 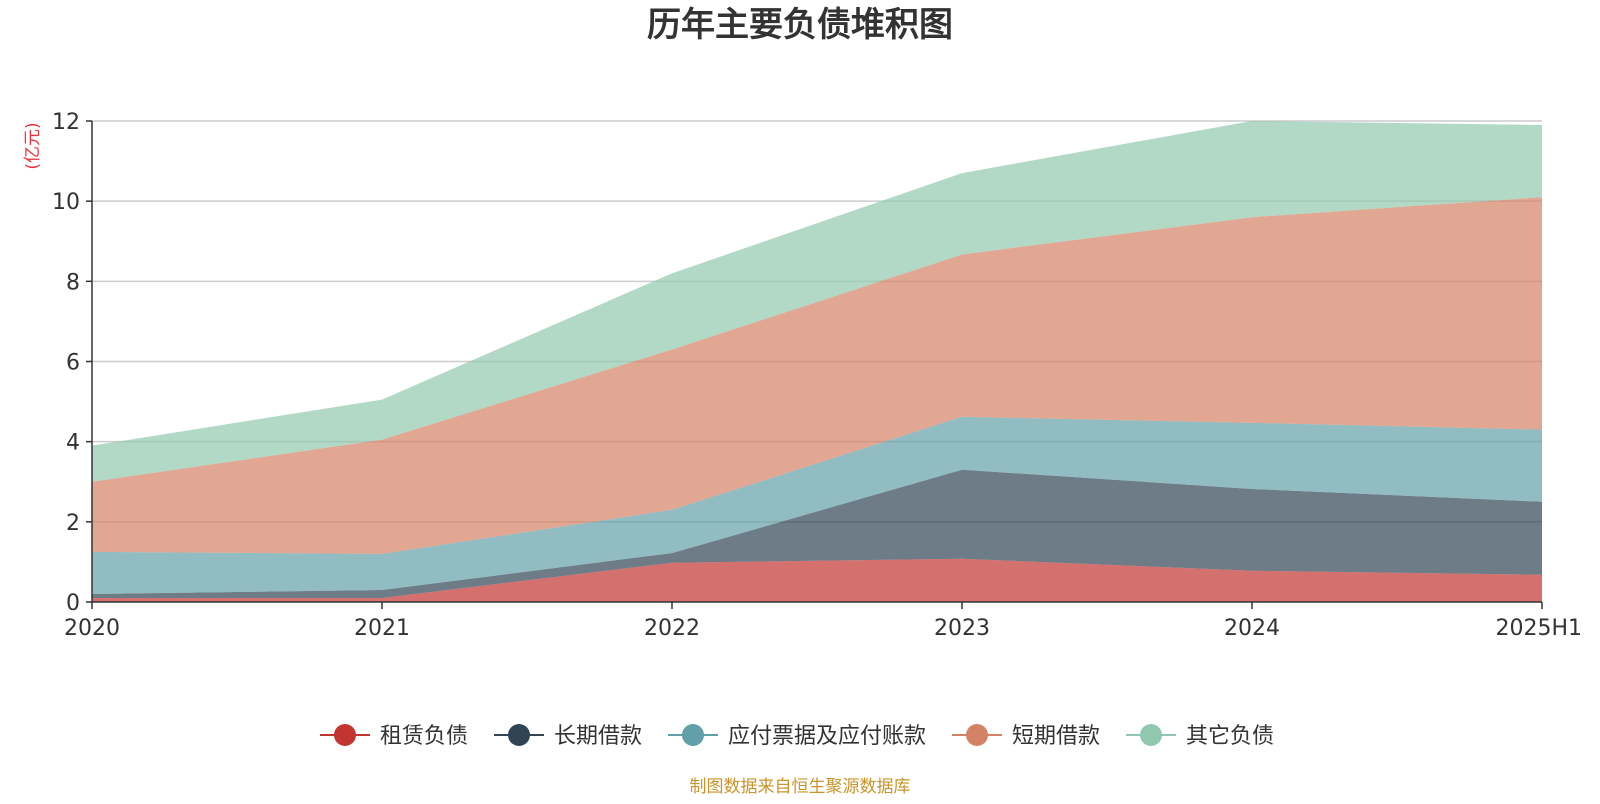 I want to click on y-tick-label: 2, so click(x=73, y=523).